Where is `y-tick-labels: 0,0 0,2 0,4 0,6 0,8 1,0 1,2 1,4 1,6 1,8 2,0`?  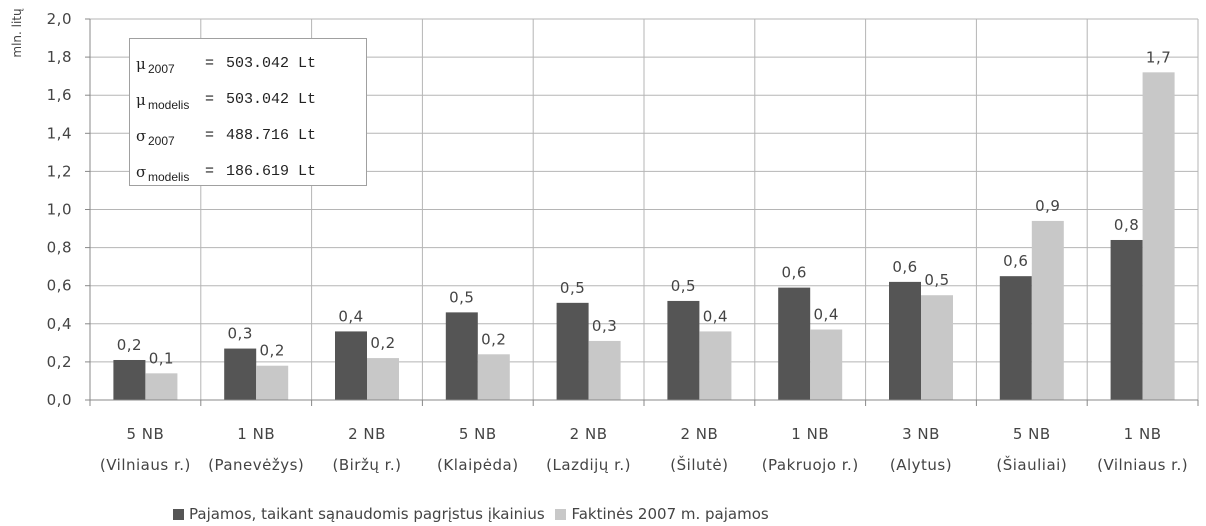 y-tick-labels: 0,0 0,2 0,4 0,6 0,8 1,0 1,2 1,4 1,6 1,8 2,0 is located at coordinates (59, 209).